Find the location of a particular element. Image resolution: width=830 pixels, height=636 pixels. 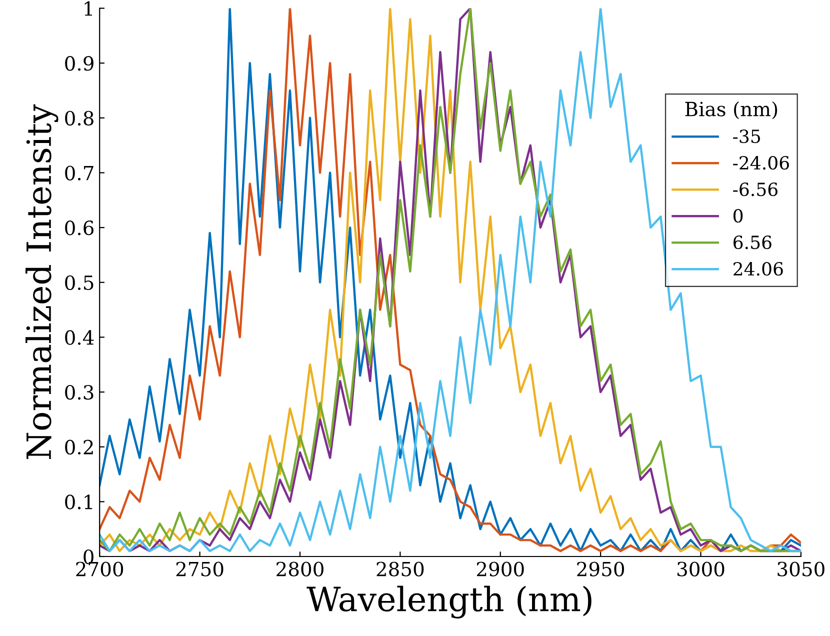

legend-label: -35 is located at coordinates (746, 137).